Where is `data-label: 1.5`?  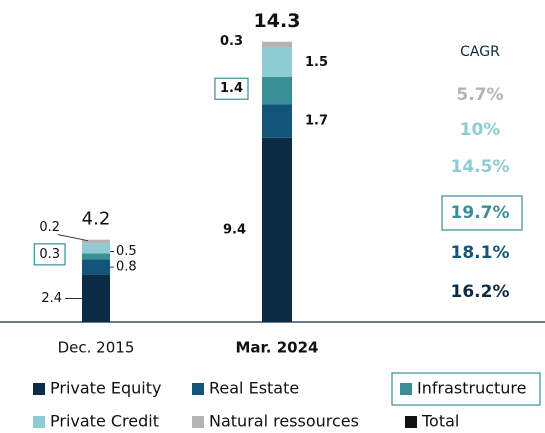 data-label: 1.5 is located at coordinates (316, 62).